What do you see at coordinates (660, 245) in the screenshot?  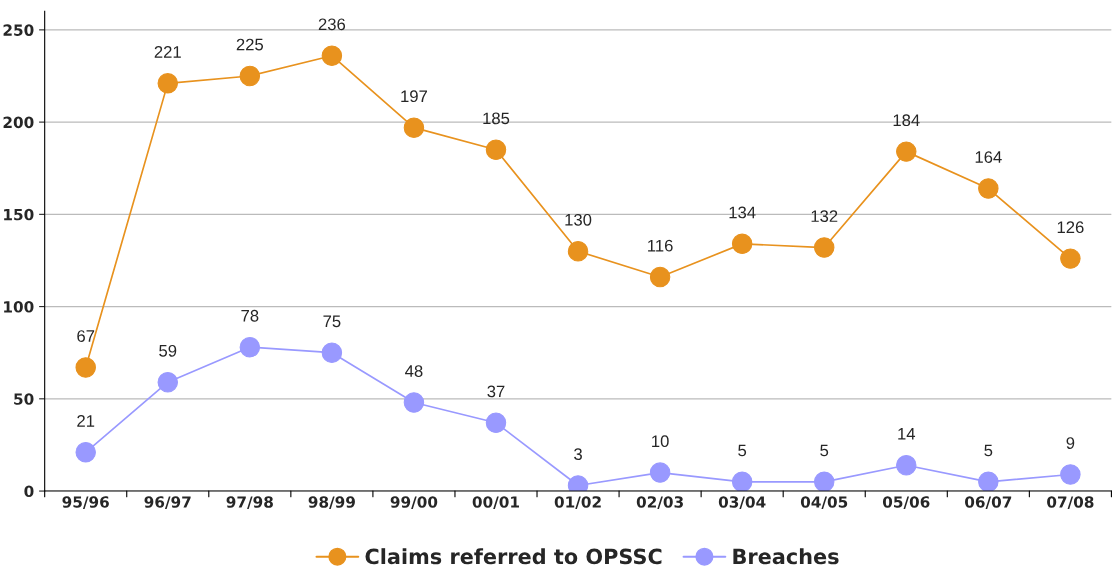 I see `data-label: 116` at bounding box center [660, 245].